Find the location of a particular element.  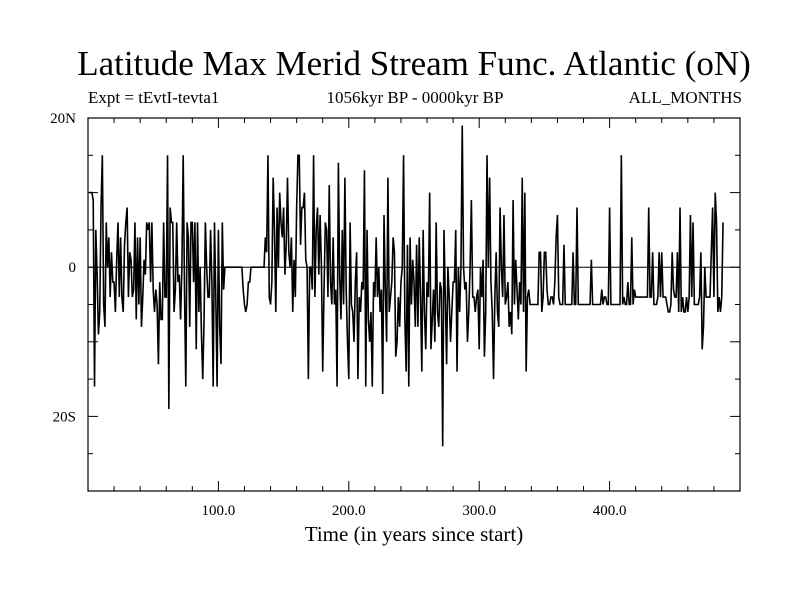

y-tick-label: 0 is located at coordinates (73, 268).